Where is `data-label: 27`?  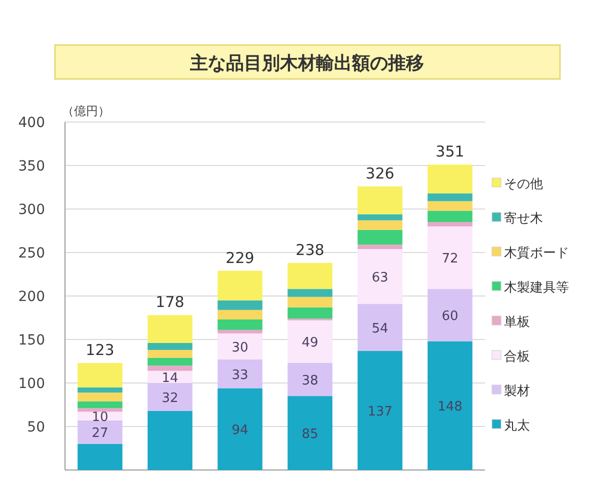 data-label: 27 is located at coordinates (100, 434).